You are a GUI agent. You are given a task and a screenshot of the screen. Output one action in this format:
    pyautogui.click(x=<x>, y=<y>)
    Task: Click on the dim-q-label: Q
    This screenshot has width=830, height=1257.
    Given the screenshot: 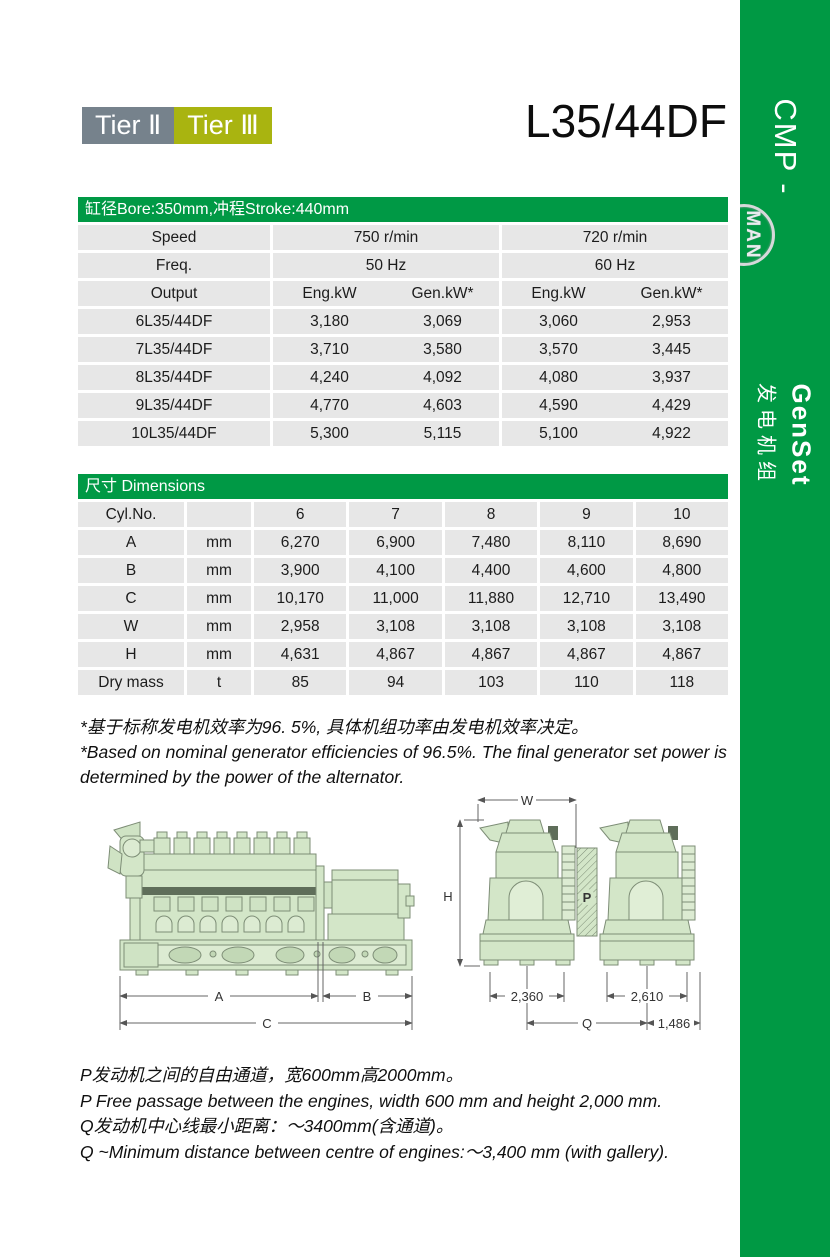 What is the action you would take?
    pyautogui.click(x=587, y=1023)
    